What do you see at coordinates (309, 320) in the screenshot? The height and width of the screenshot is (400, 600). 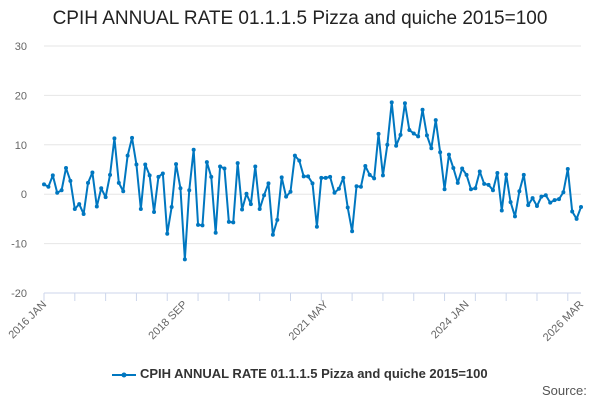 I see `x-tick-label: 2021 MAY` at bounding box center [309, 320].